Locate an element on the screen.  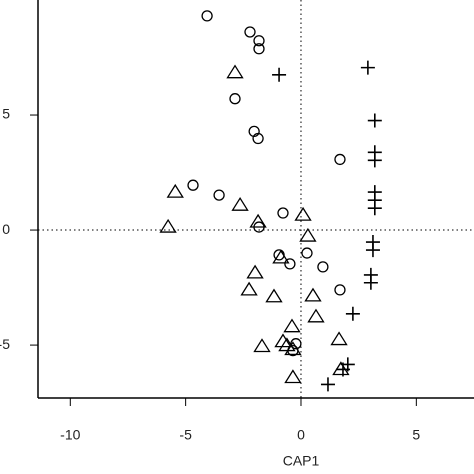
x-tick-label: 0 is located at coordinates (301, 435).